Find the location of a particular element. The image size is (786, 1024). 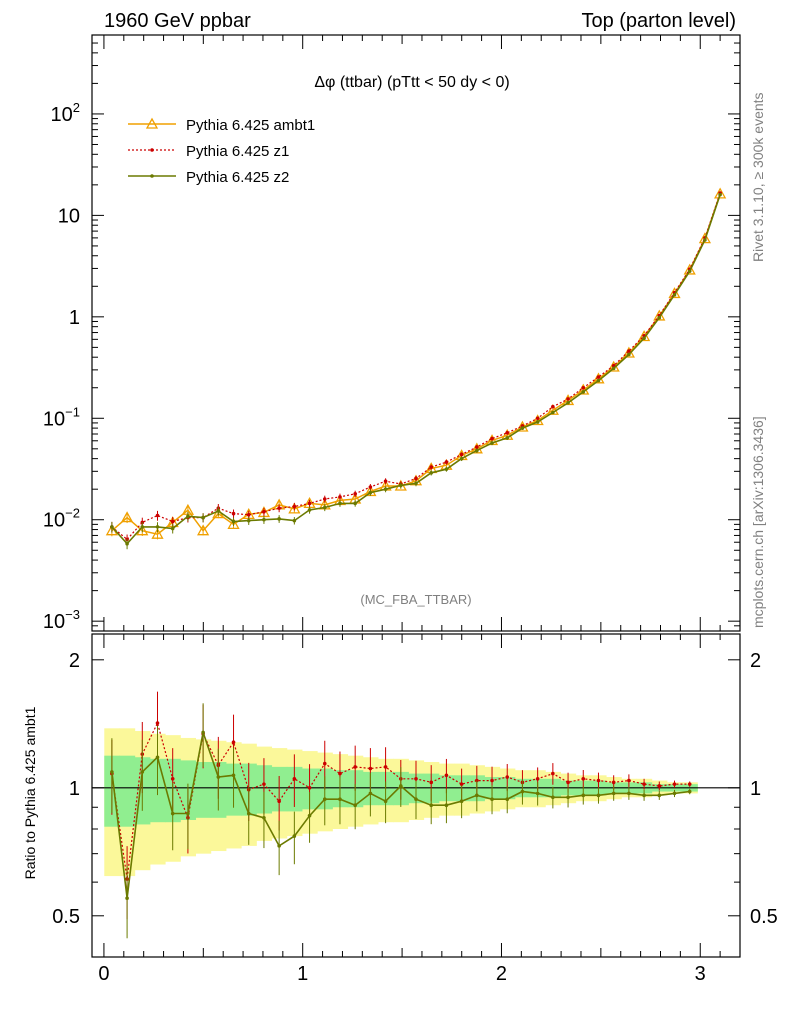

y-tick-label: 10⁻¹ is located at coordinates (61, 417).